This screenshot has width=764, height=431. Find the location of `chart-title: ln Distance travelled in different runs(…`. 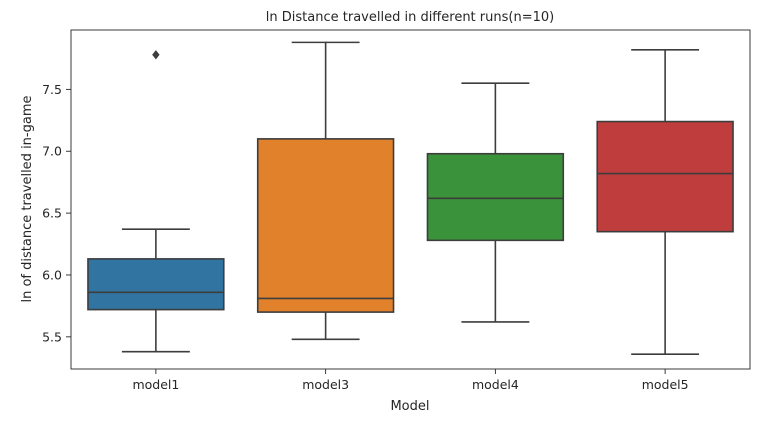

chart-title: ln Distance travelled in different runs(… is located at coordinates (410, 17).